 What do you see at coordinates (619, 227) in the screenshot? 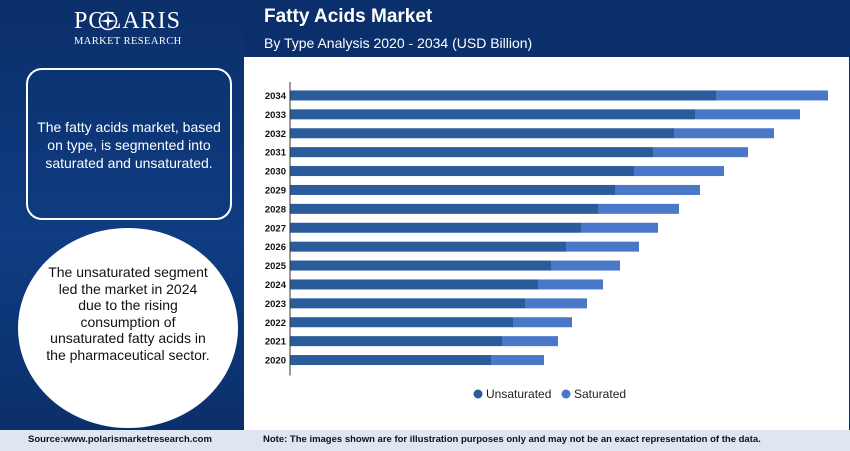
I see `bar-saturated-2027` at bounding box center [619, 227].